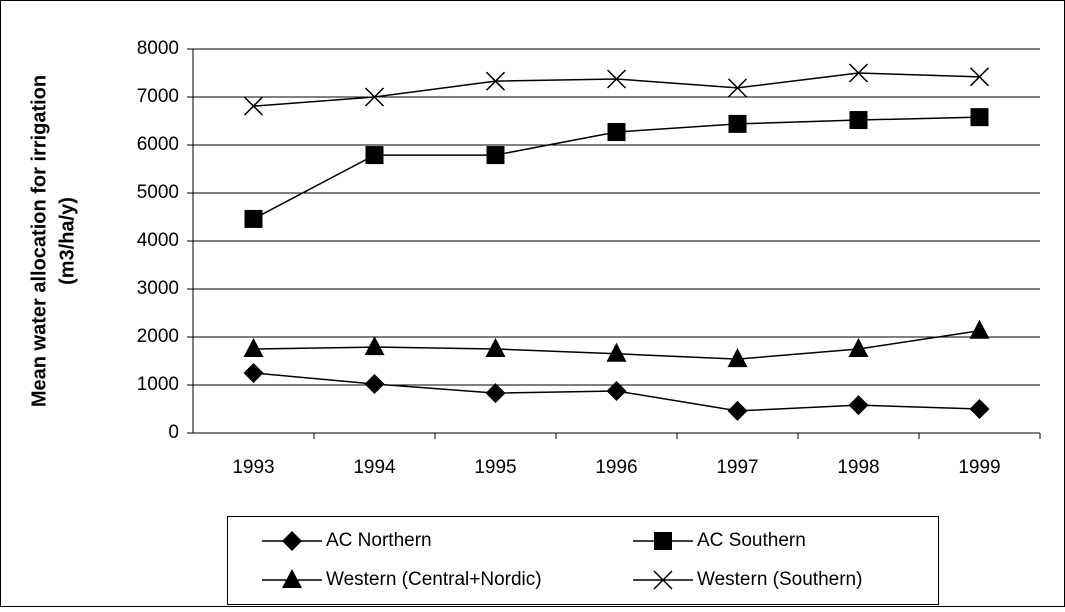  Describe the element at coordinates (67, 241) in the screenshot. I see `y-axis-label: (m3/ha/y)` at that location.